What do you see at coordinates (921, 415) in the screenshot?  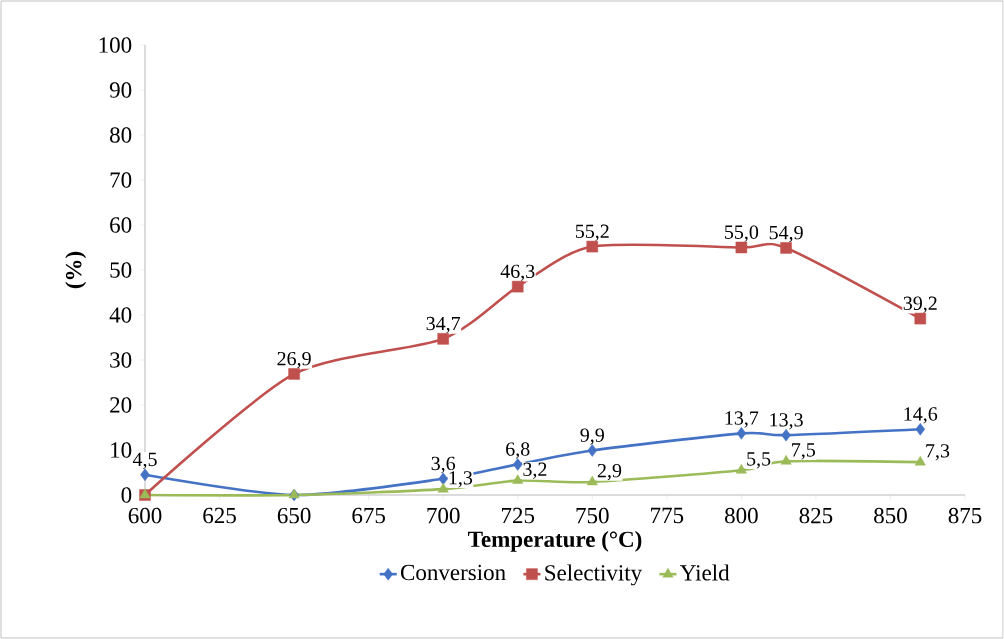 I see `data-label: 14,6` at bounding box center [921, 415].